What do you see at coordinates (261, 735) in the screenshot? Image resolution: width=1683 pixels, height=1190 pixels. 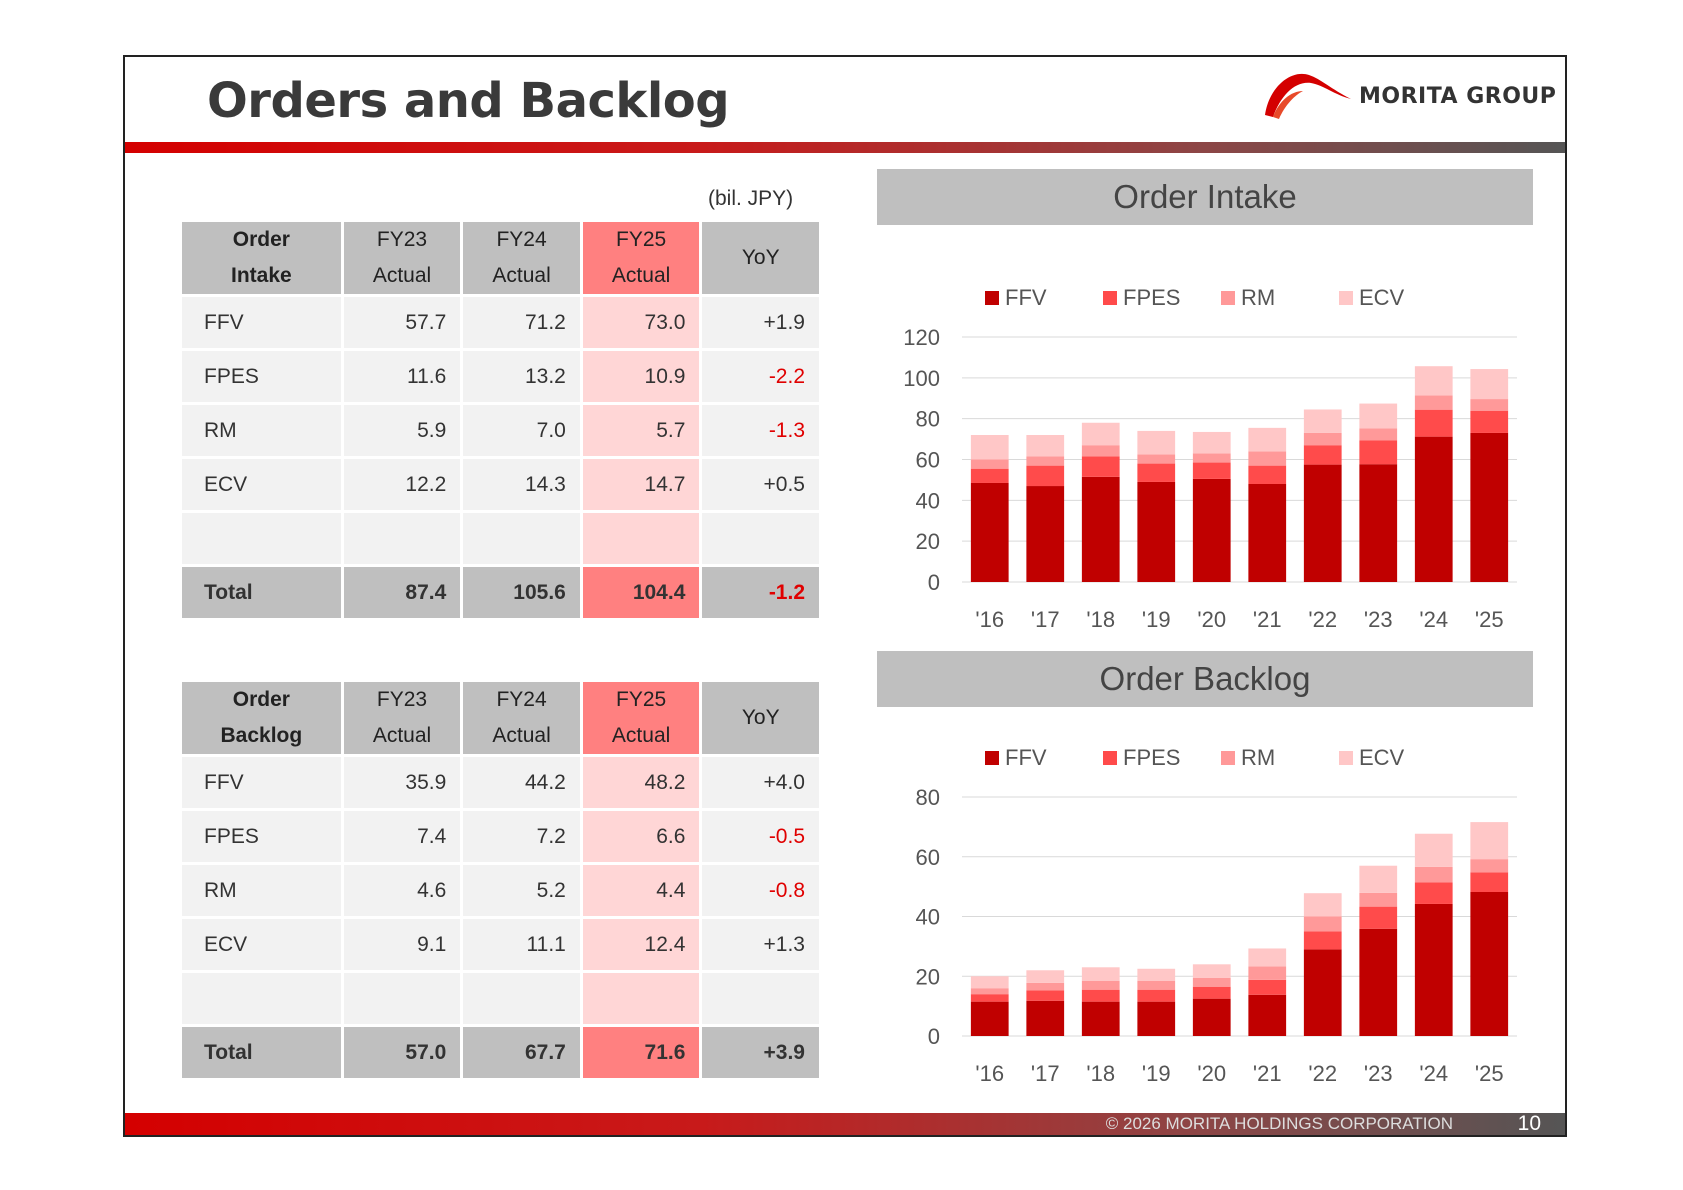 I see `header-line: Backlog` at bounding box center [261, 735].